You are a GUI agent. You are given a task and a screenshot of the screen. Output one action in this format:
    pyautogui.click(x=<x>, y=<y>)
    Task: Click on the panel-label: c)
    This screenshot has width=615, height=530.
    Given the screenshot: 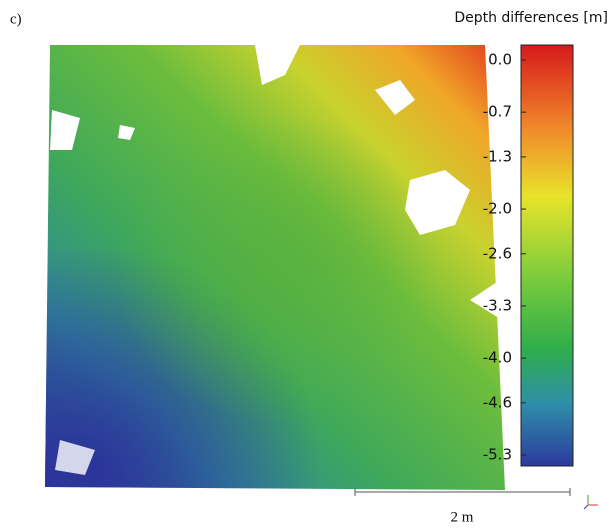 What is the action you would take?
    pyautogui.click(x=16, y=19)
    